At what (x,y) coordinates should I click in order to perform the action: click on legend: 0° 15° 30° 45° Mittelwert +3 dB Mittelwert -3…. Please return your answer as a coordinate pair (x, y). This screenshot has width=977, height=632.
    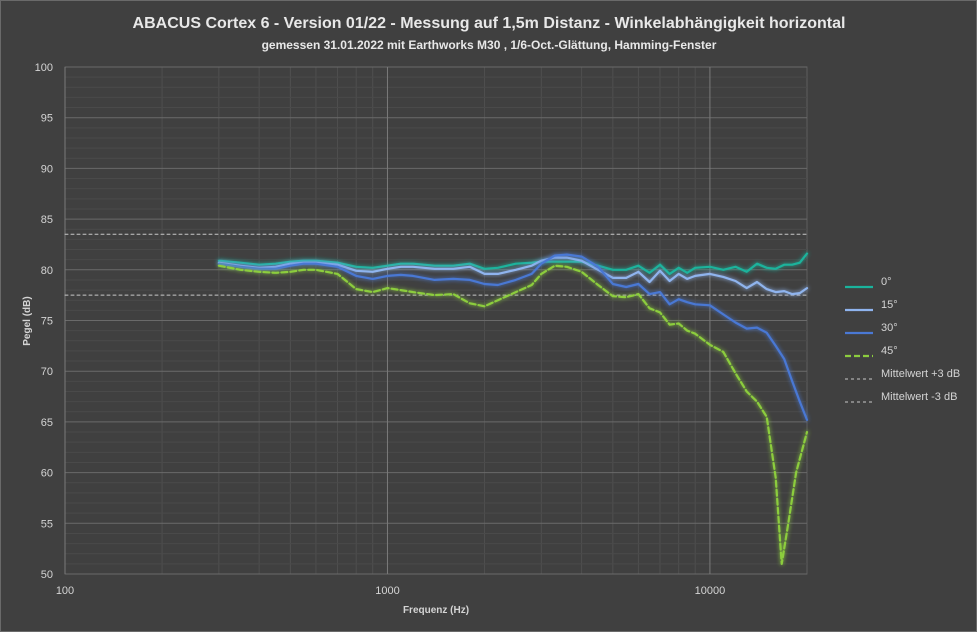
    Looking at the image, I should click on (902, 339).